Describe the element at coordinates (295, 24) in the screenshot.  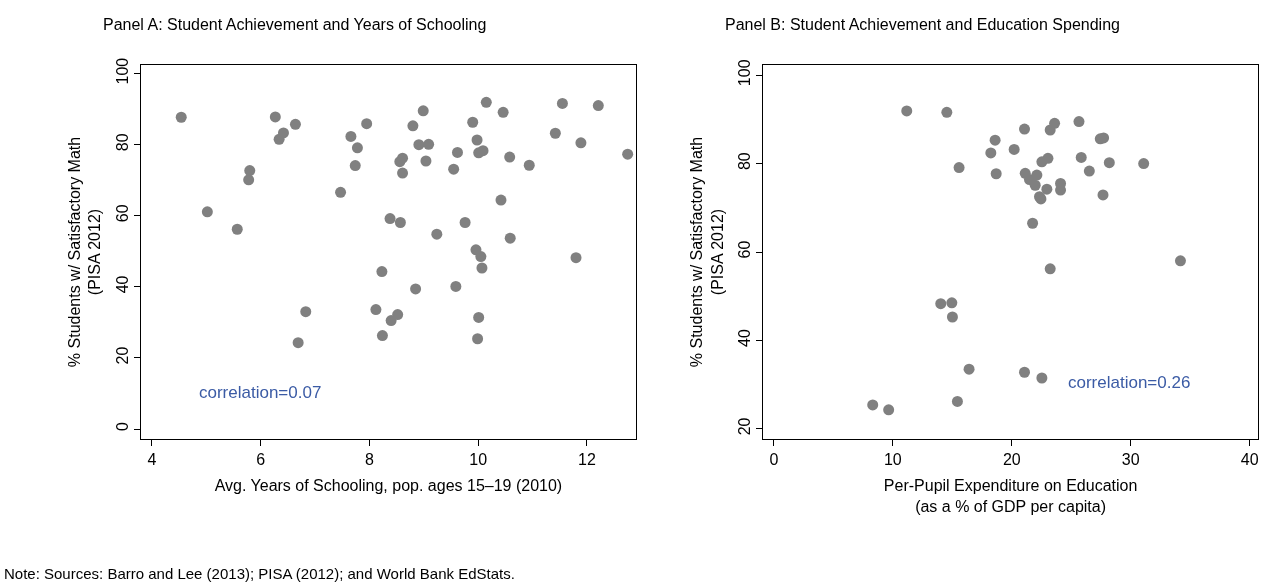
I see `chart-title: Panel A: Student Achievement and Years of Schooling` at that location.